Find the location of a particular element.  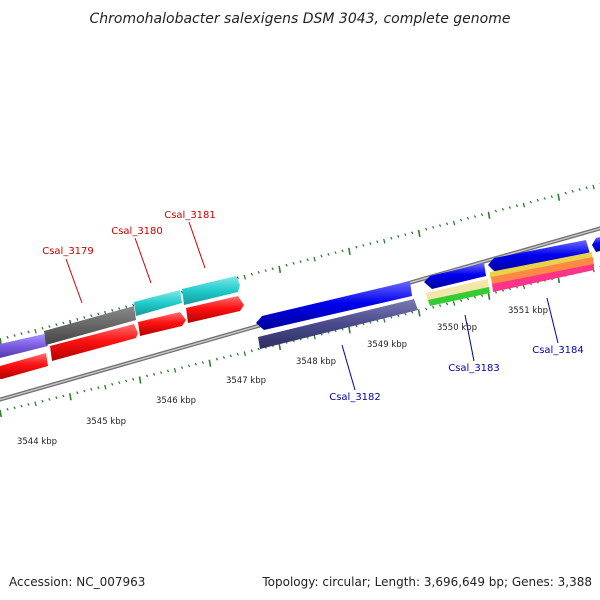

gene-label-csal-3184: Csal_3184 is located at coordinates (558, 350).